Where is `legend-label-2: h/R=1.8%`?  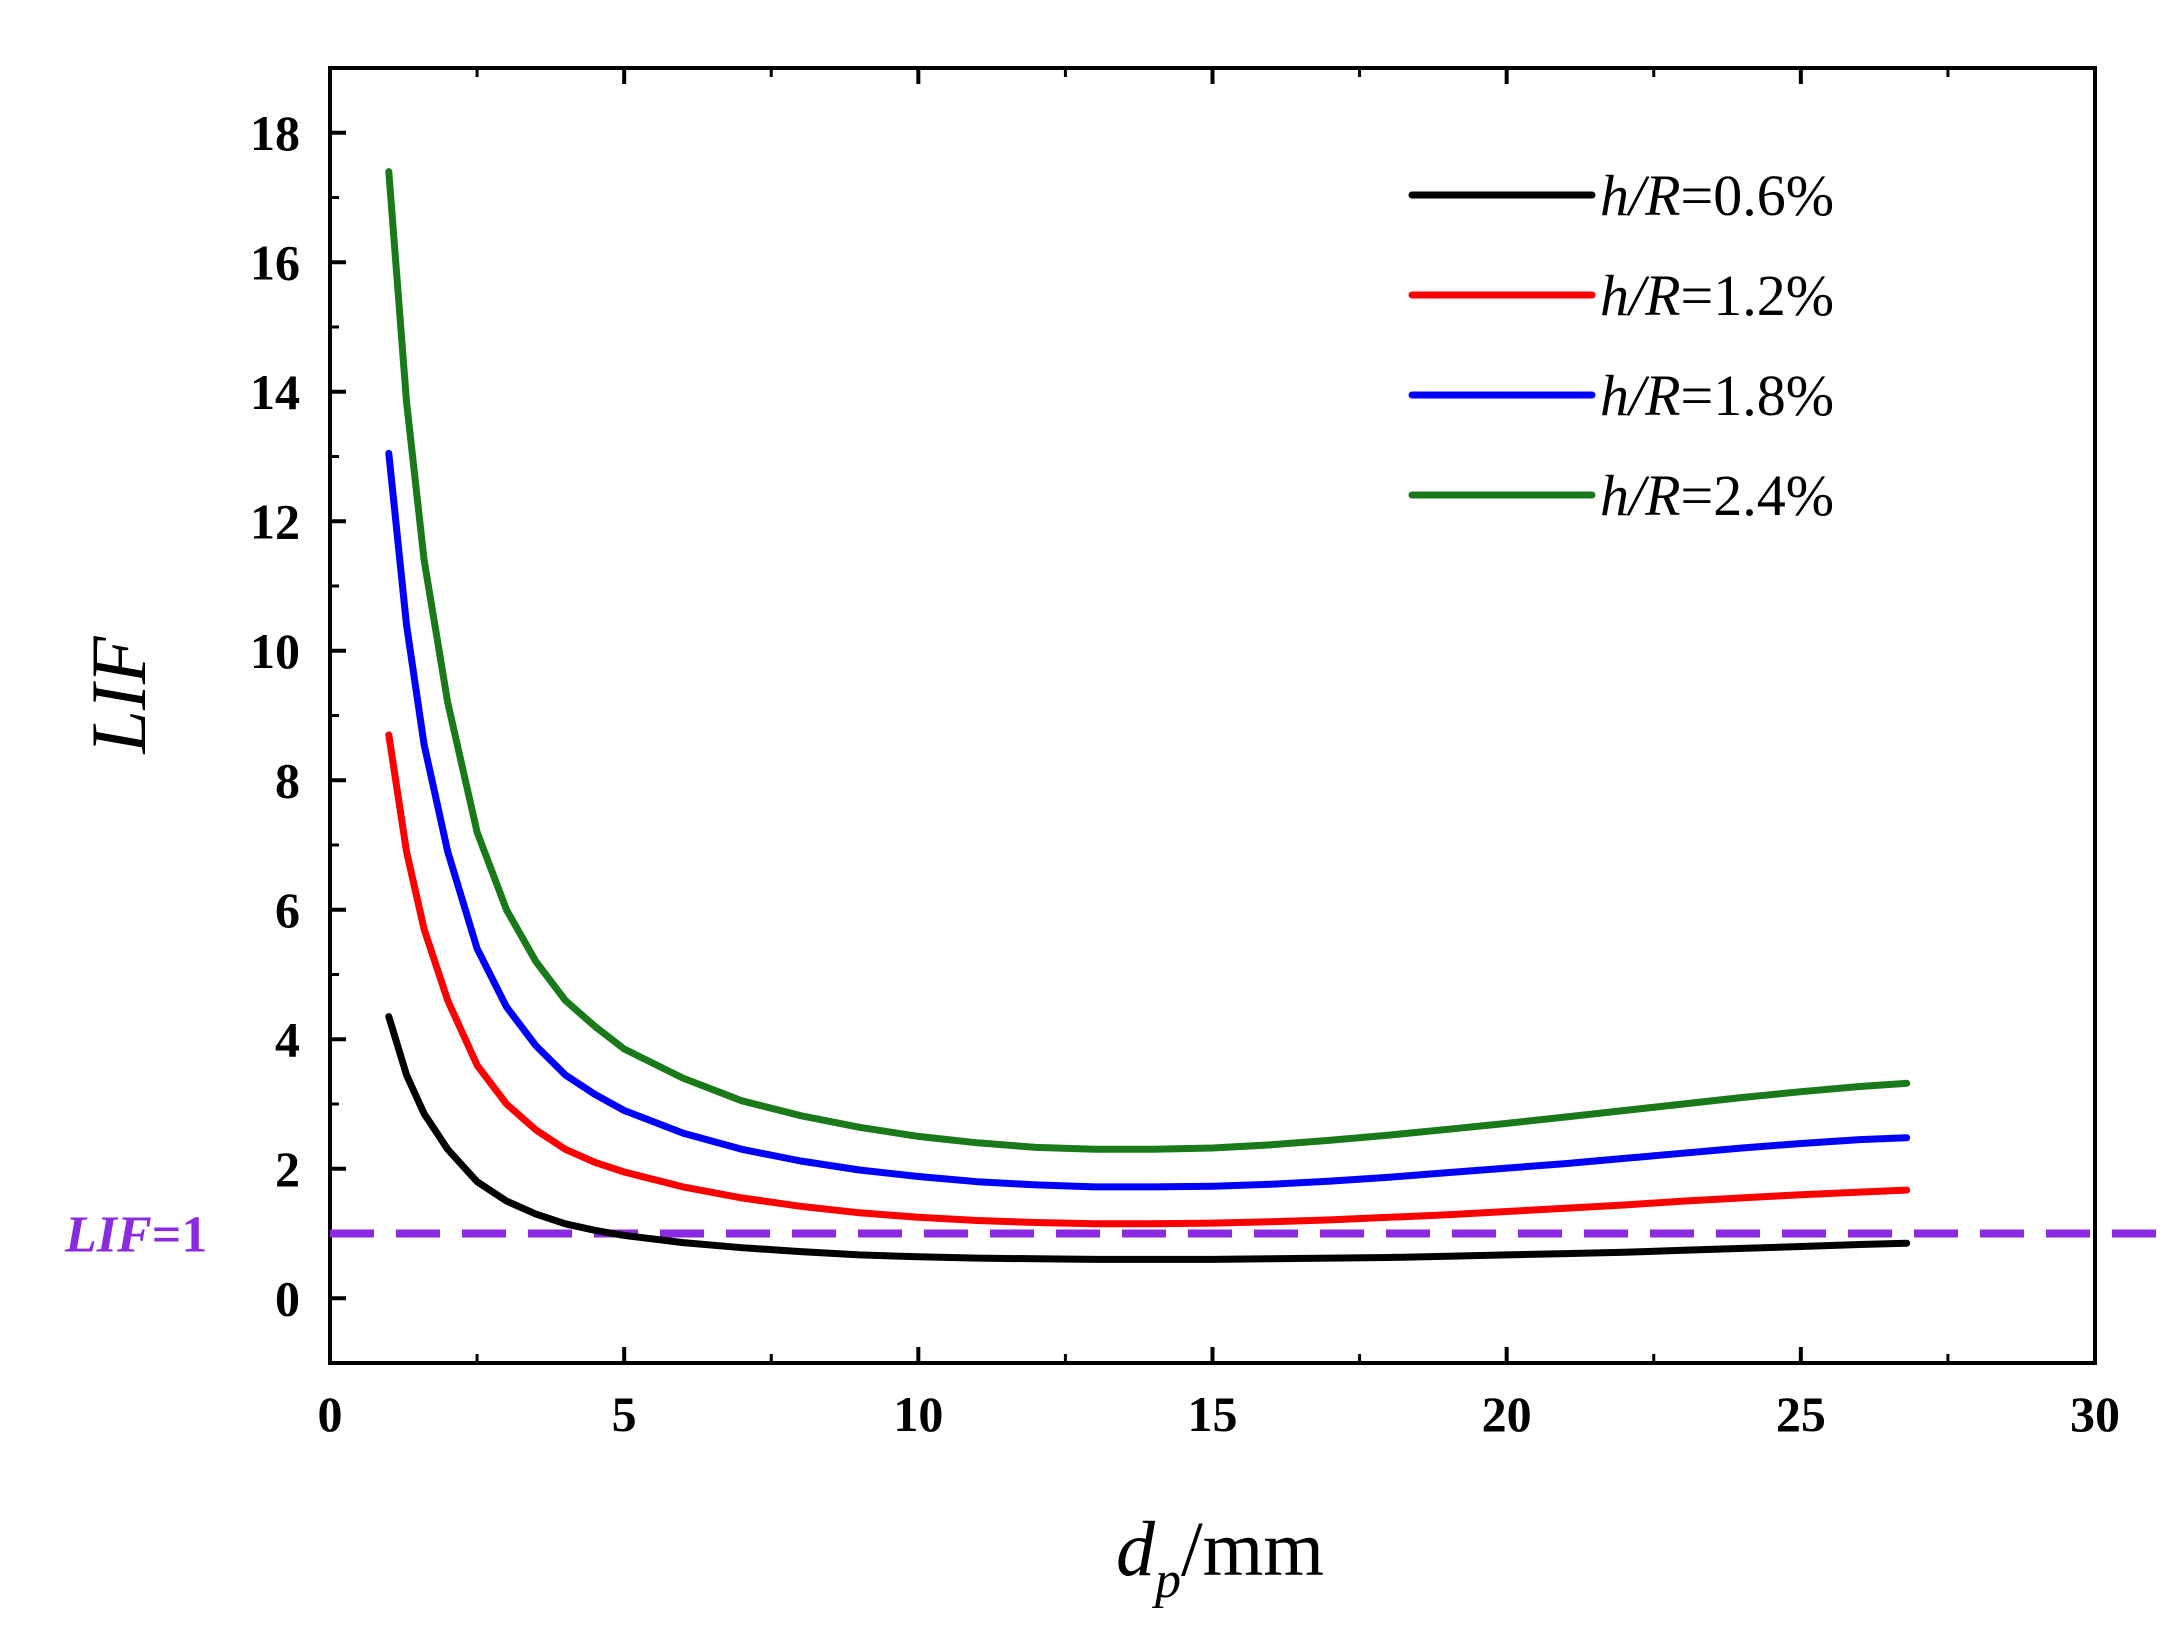
legend-label-2: h/R=1.8% is located at coordinates (1717, 395).